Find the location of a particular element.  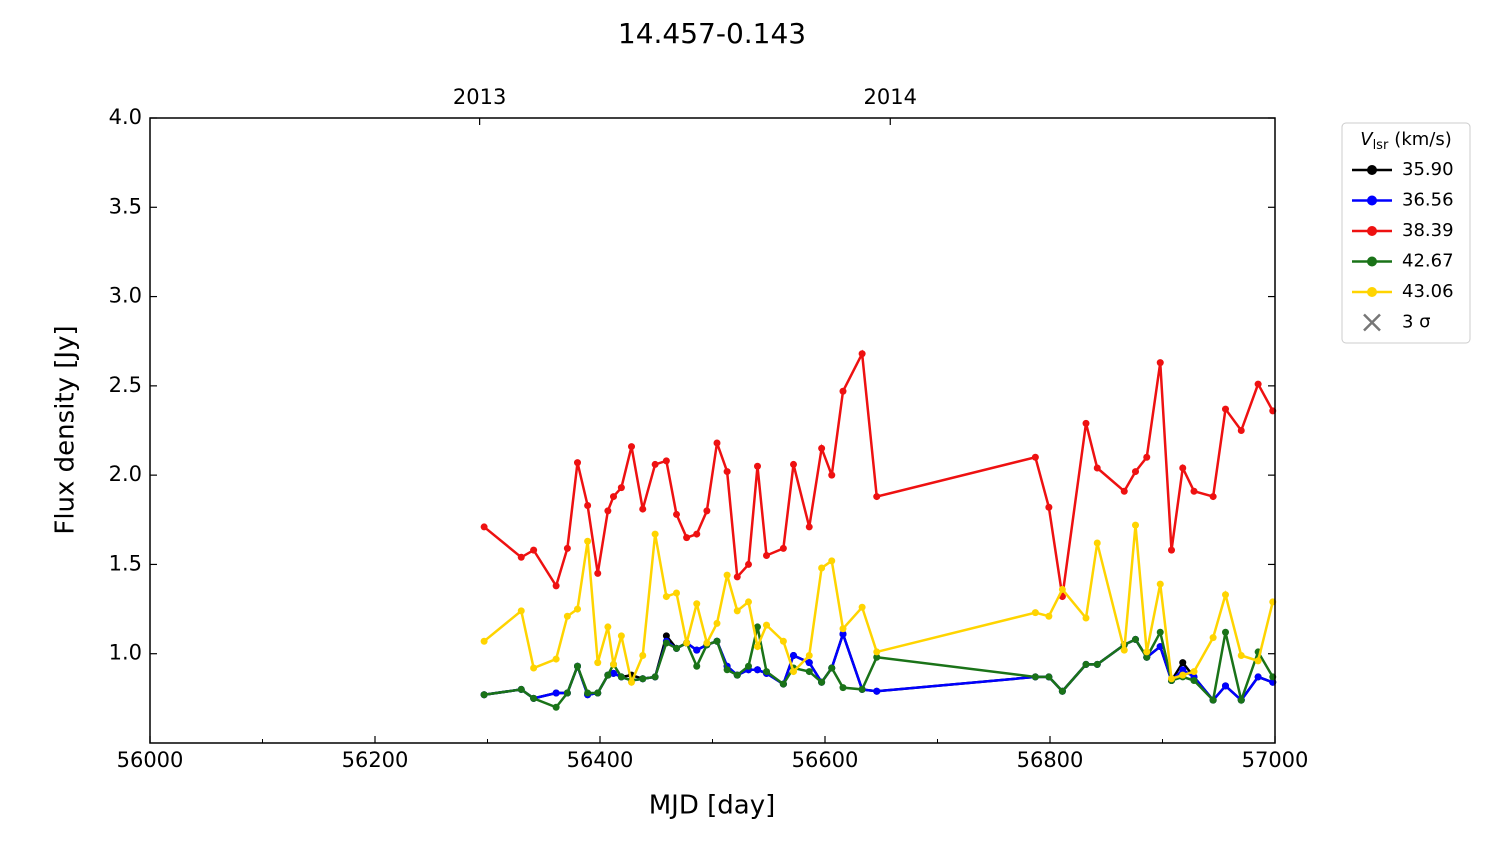

legend-label: 43.06 is located at coordinates (1428, 291).